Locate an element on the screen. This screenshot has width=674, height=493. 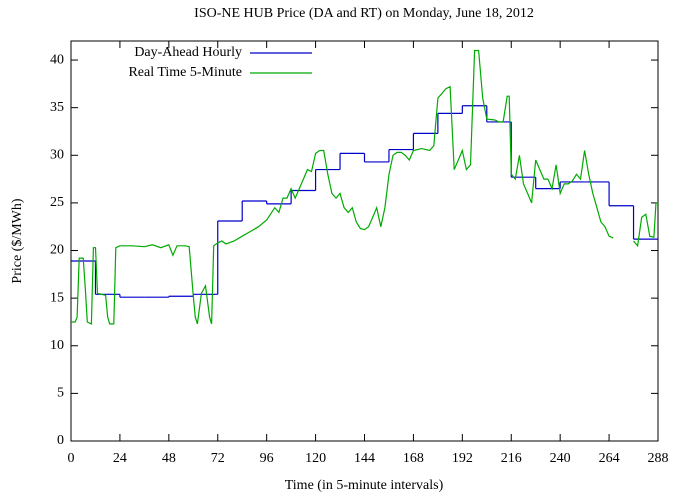
y-tick-label: 25 is located at coordinates (57, 202).